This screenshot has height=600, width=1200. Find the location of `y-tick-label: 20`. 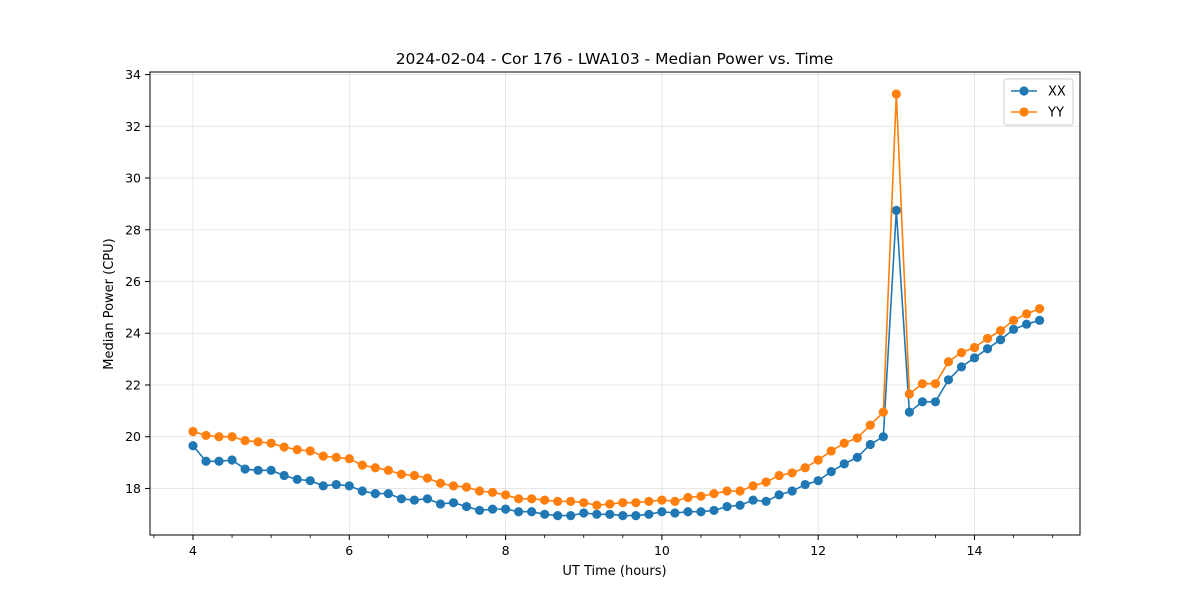

y-tick-label: 20 is located at coordinates (133, 436).